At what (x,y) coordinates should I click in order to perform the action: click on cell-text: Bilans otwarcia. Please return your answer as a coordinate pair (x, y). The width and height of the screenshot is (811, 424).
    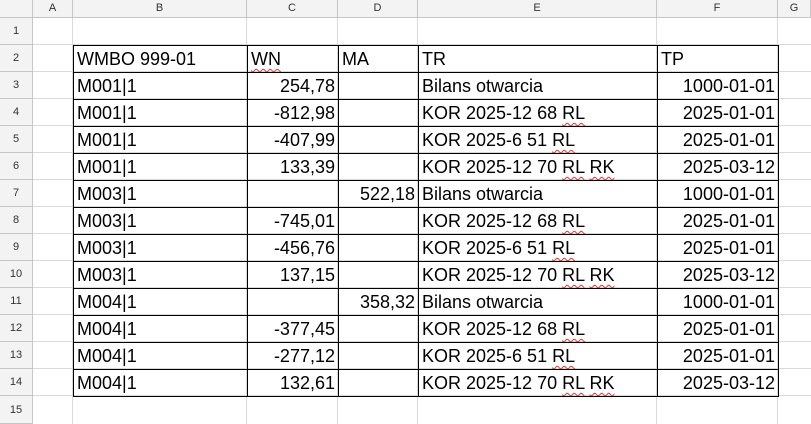
    Looking at the image, I should click on (483, 302).